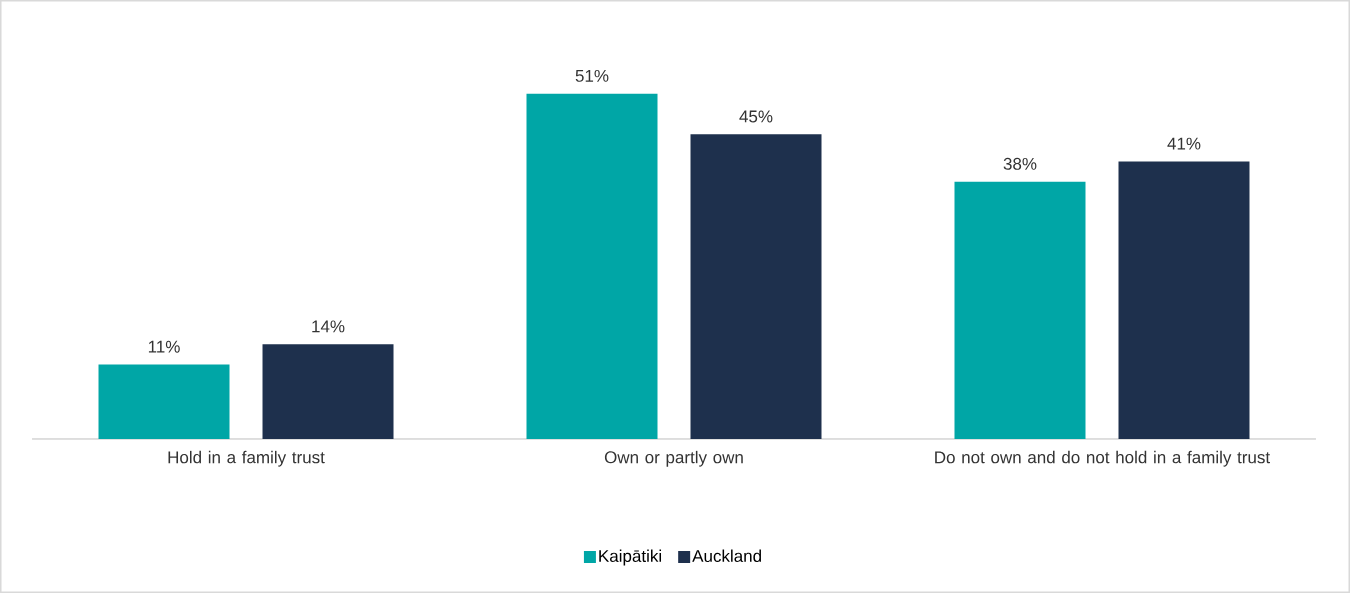 This screenshot has width=1350, height=593. Describe the element at coordinates (328, 326) in the screenshot. I see `data-label: 14%` at that location.